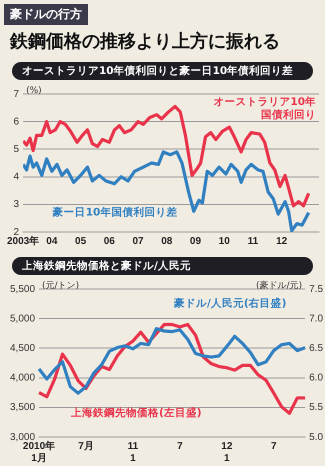 This screenshot has height=466, width=325. What do you see at coordinates (282, 241) in the screenshot?
I see `x-tick-label: 12` at bounding box center [282, 241].